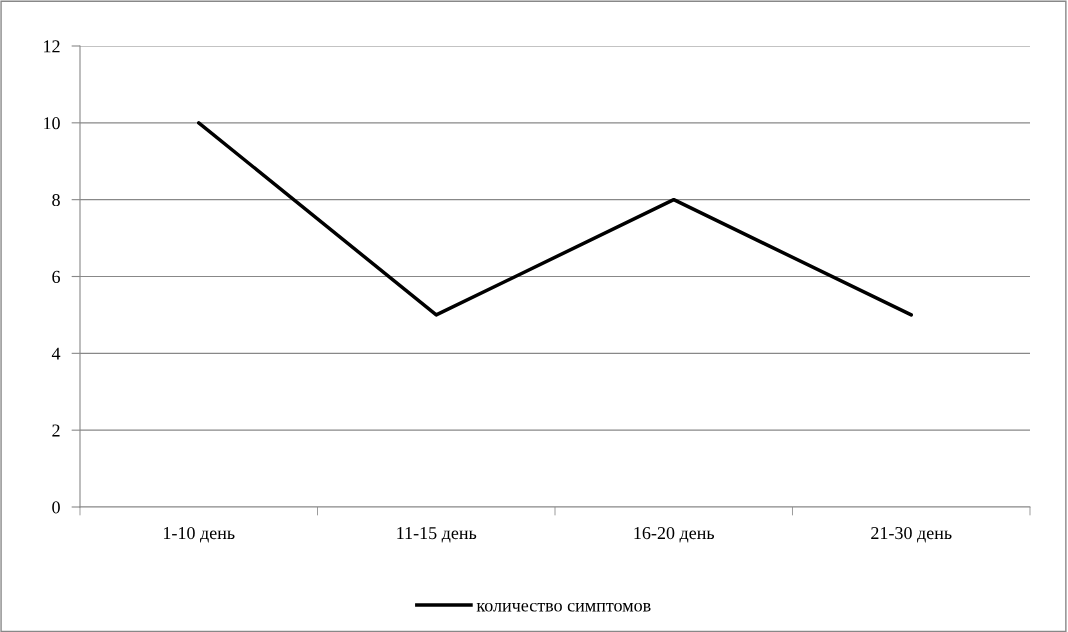  What do you see at coordinates (56, 507) in the screenshot?
I see `y-tick-label: 0` at bounding box center [56, 507].